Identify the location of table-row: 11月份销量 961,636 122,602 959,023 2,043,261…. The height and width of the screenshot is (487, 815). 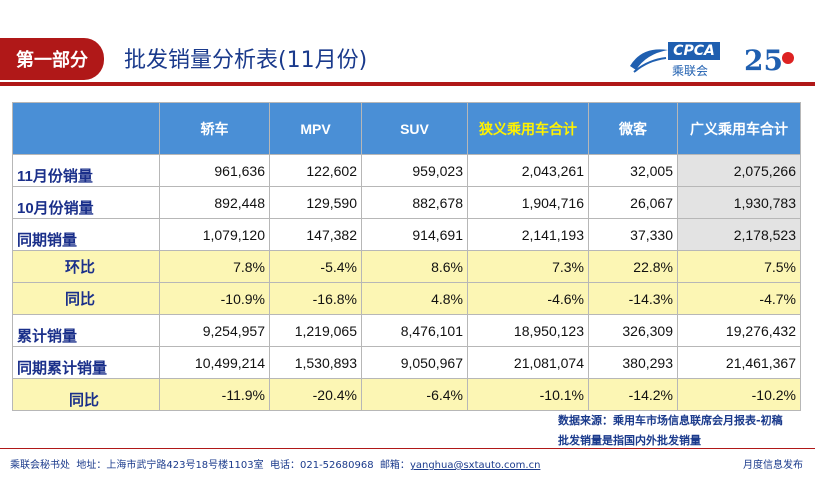
(406, 170).